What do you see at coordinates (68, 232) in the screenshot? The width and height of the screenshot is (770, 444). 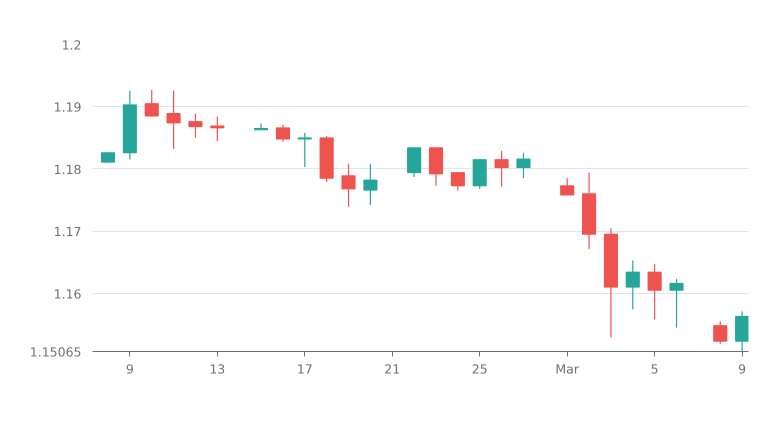 I see `y-tick-label: 1.17` at bounding box center [68, 232].